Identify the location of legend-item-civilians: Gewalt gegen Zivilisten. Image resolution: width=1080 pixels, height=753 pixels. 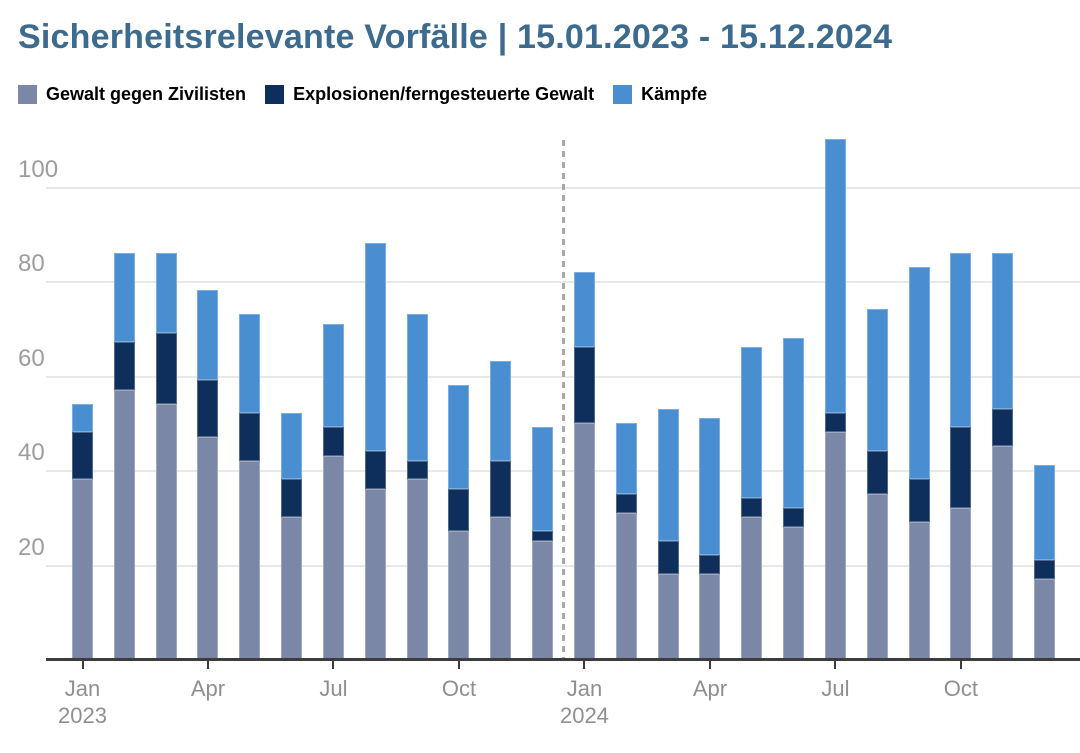
(132, 94).